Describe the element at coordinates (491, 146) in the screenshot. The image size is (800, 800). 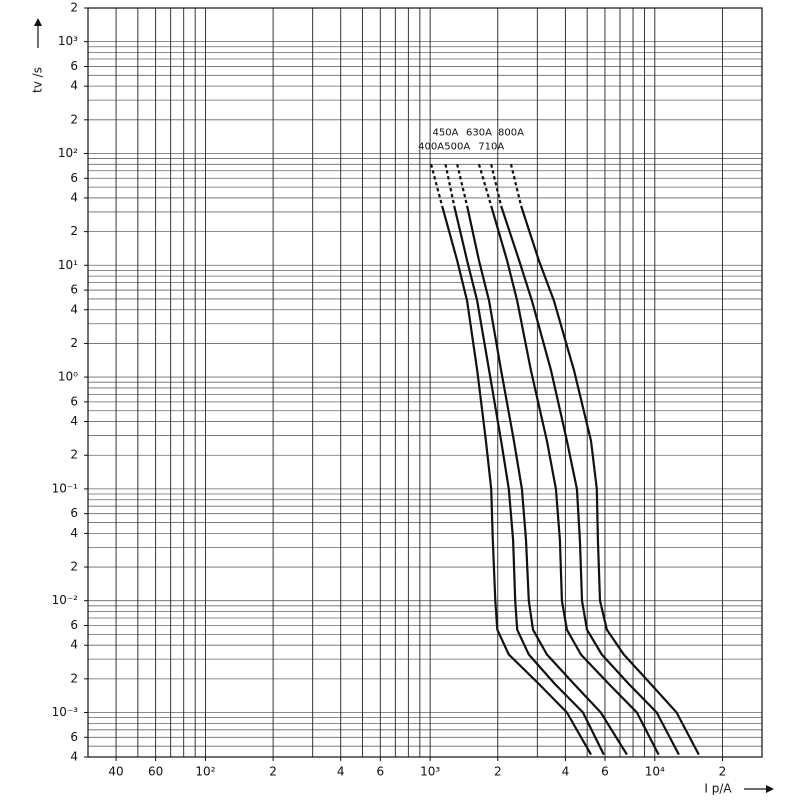
I see `curve-label: 710A` at that location.